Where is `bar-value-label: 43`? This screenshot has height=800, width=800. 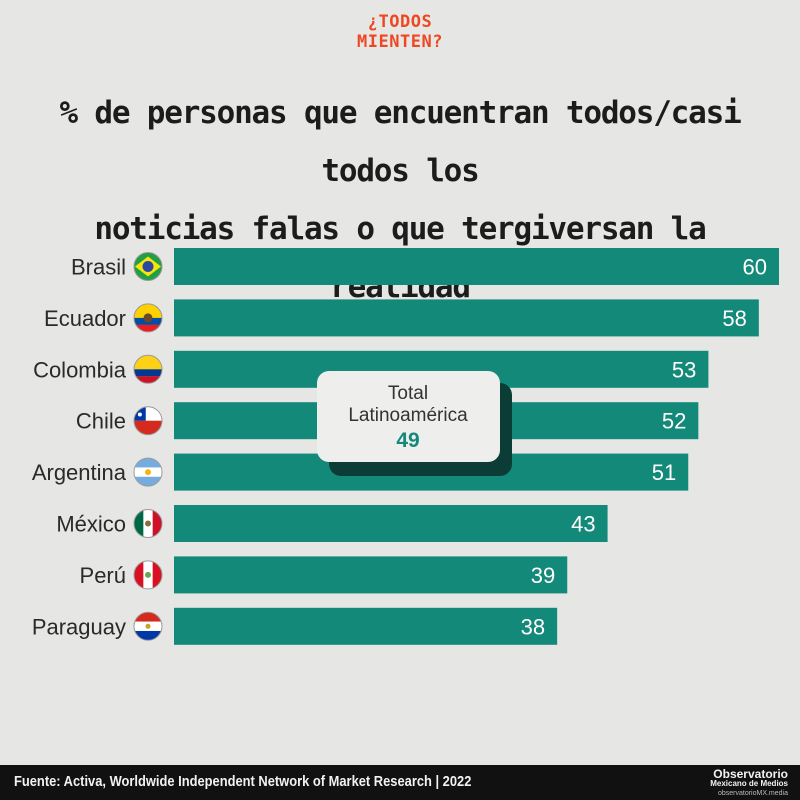
bar-value-label: 43 is located at coordinates (583, 524).